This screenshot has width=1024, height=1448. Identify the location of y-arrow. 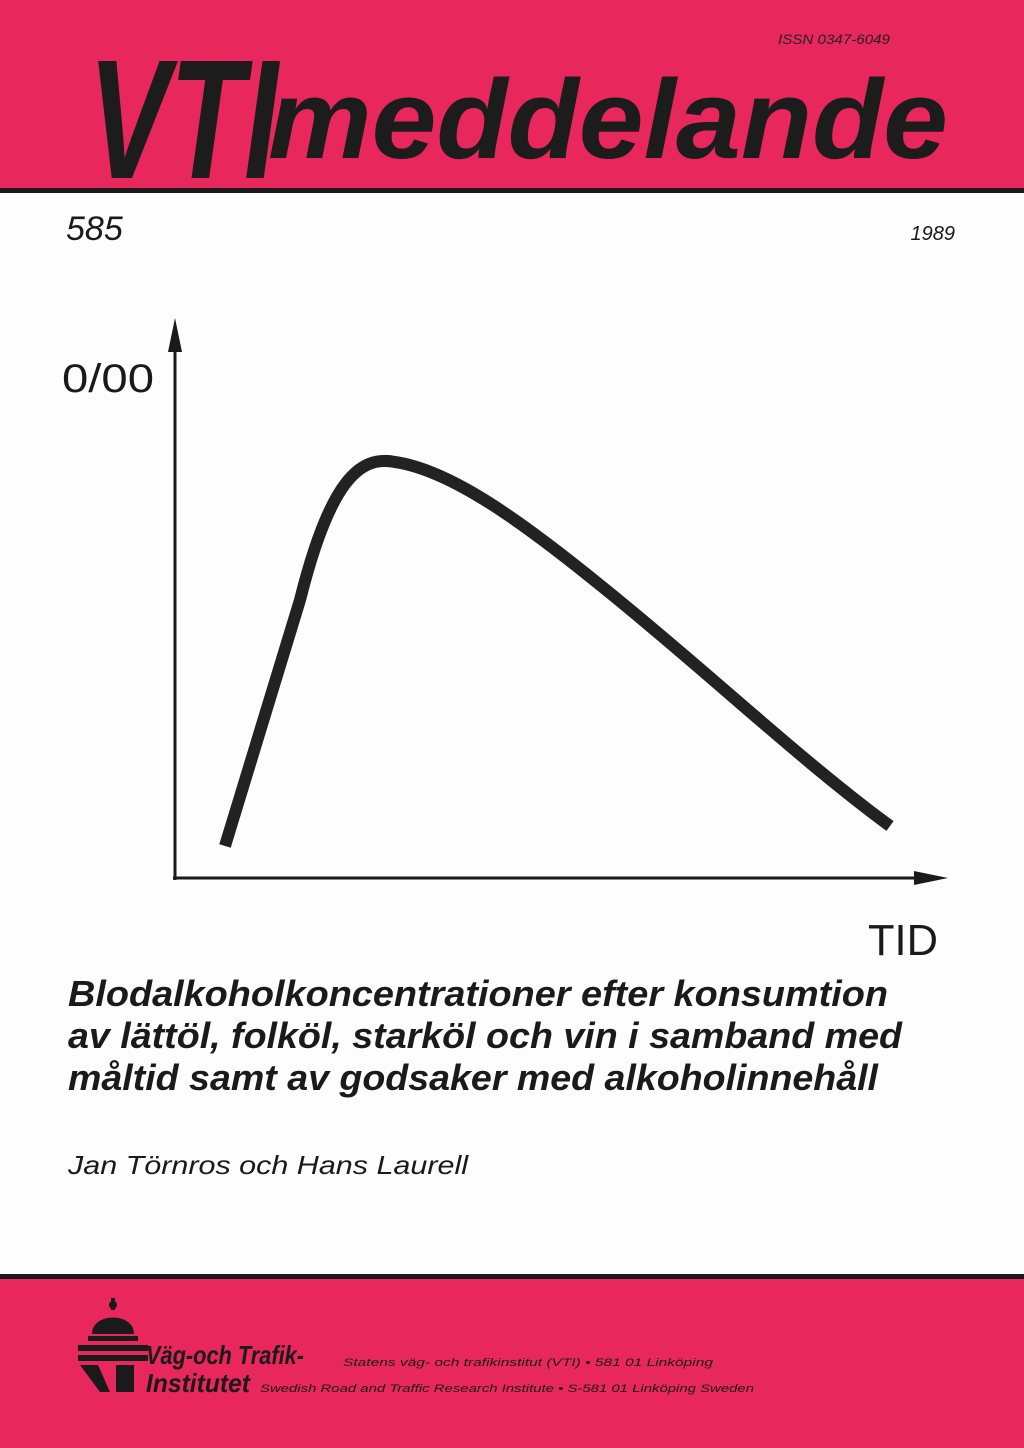
(175, 335).